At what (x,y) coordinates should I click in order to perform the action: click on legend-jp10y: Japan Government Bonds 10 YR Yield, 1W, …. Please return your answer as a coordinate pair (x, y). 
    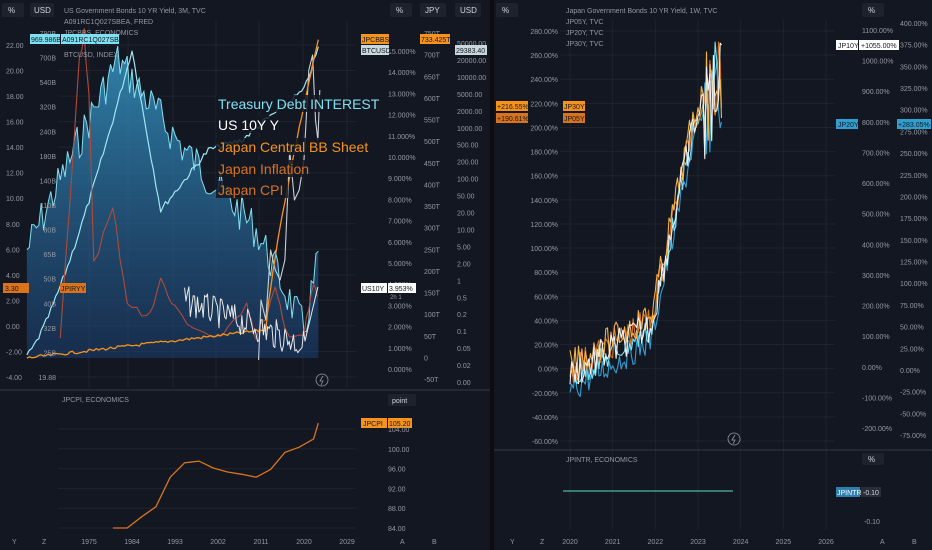
    Looking at the image, I should click on (642, 11).